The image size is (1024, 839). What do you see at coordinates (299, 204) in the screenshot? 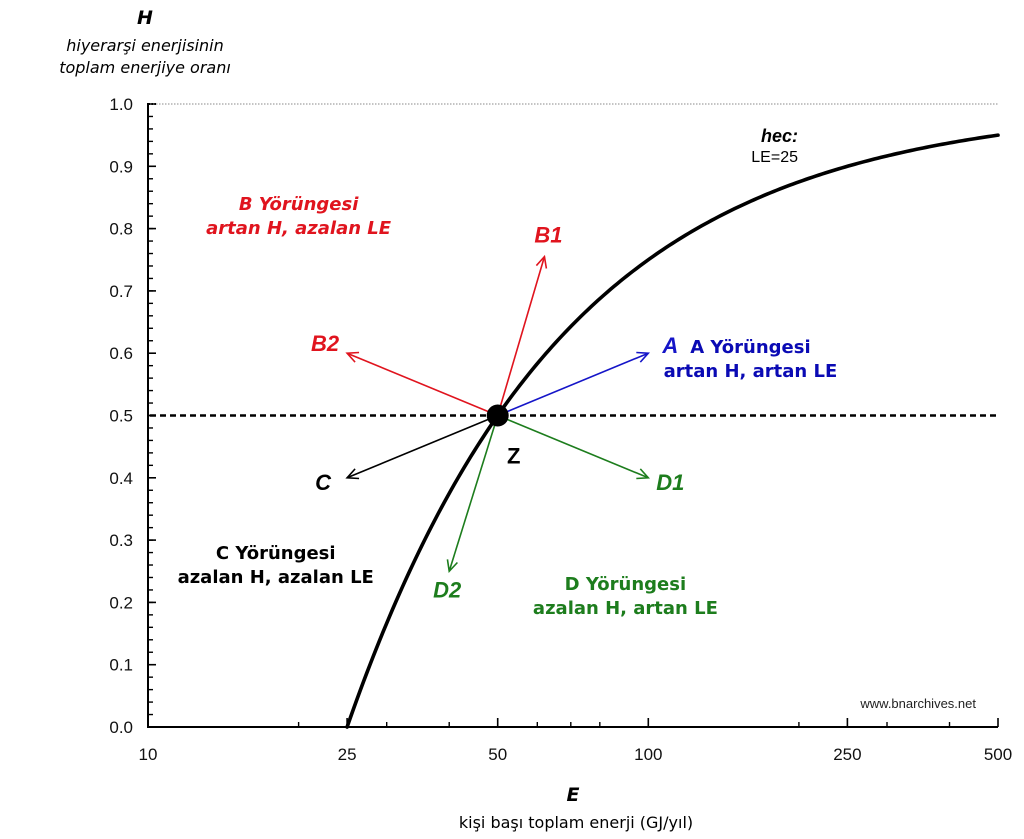
I see `region-b-label-line-1: B Yörüngesi` at bounding box center [299, 204].